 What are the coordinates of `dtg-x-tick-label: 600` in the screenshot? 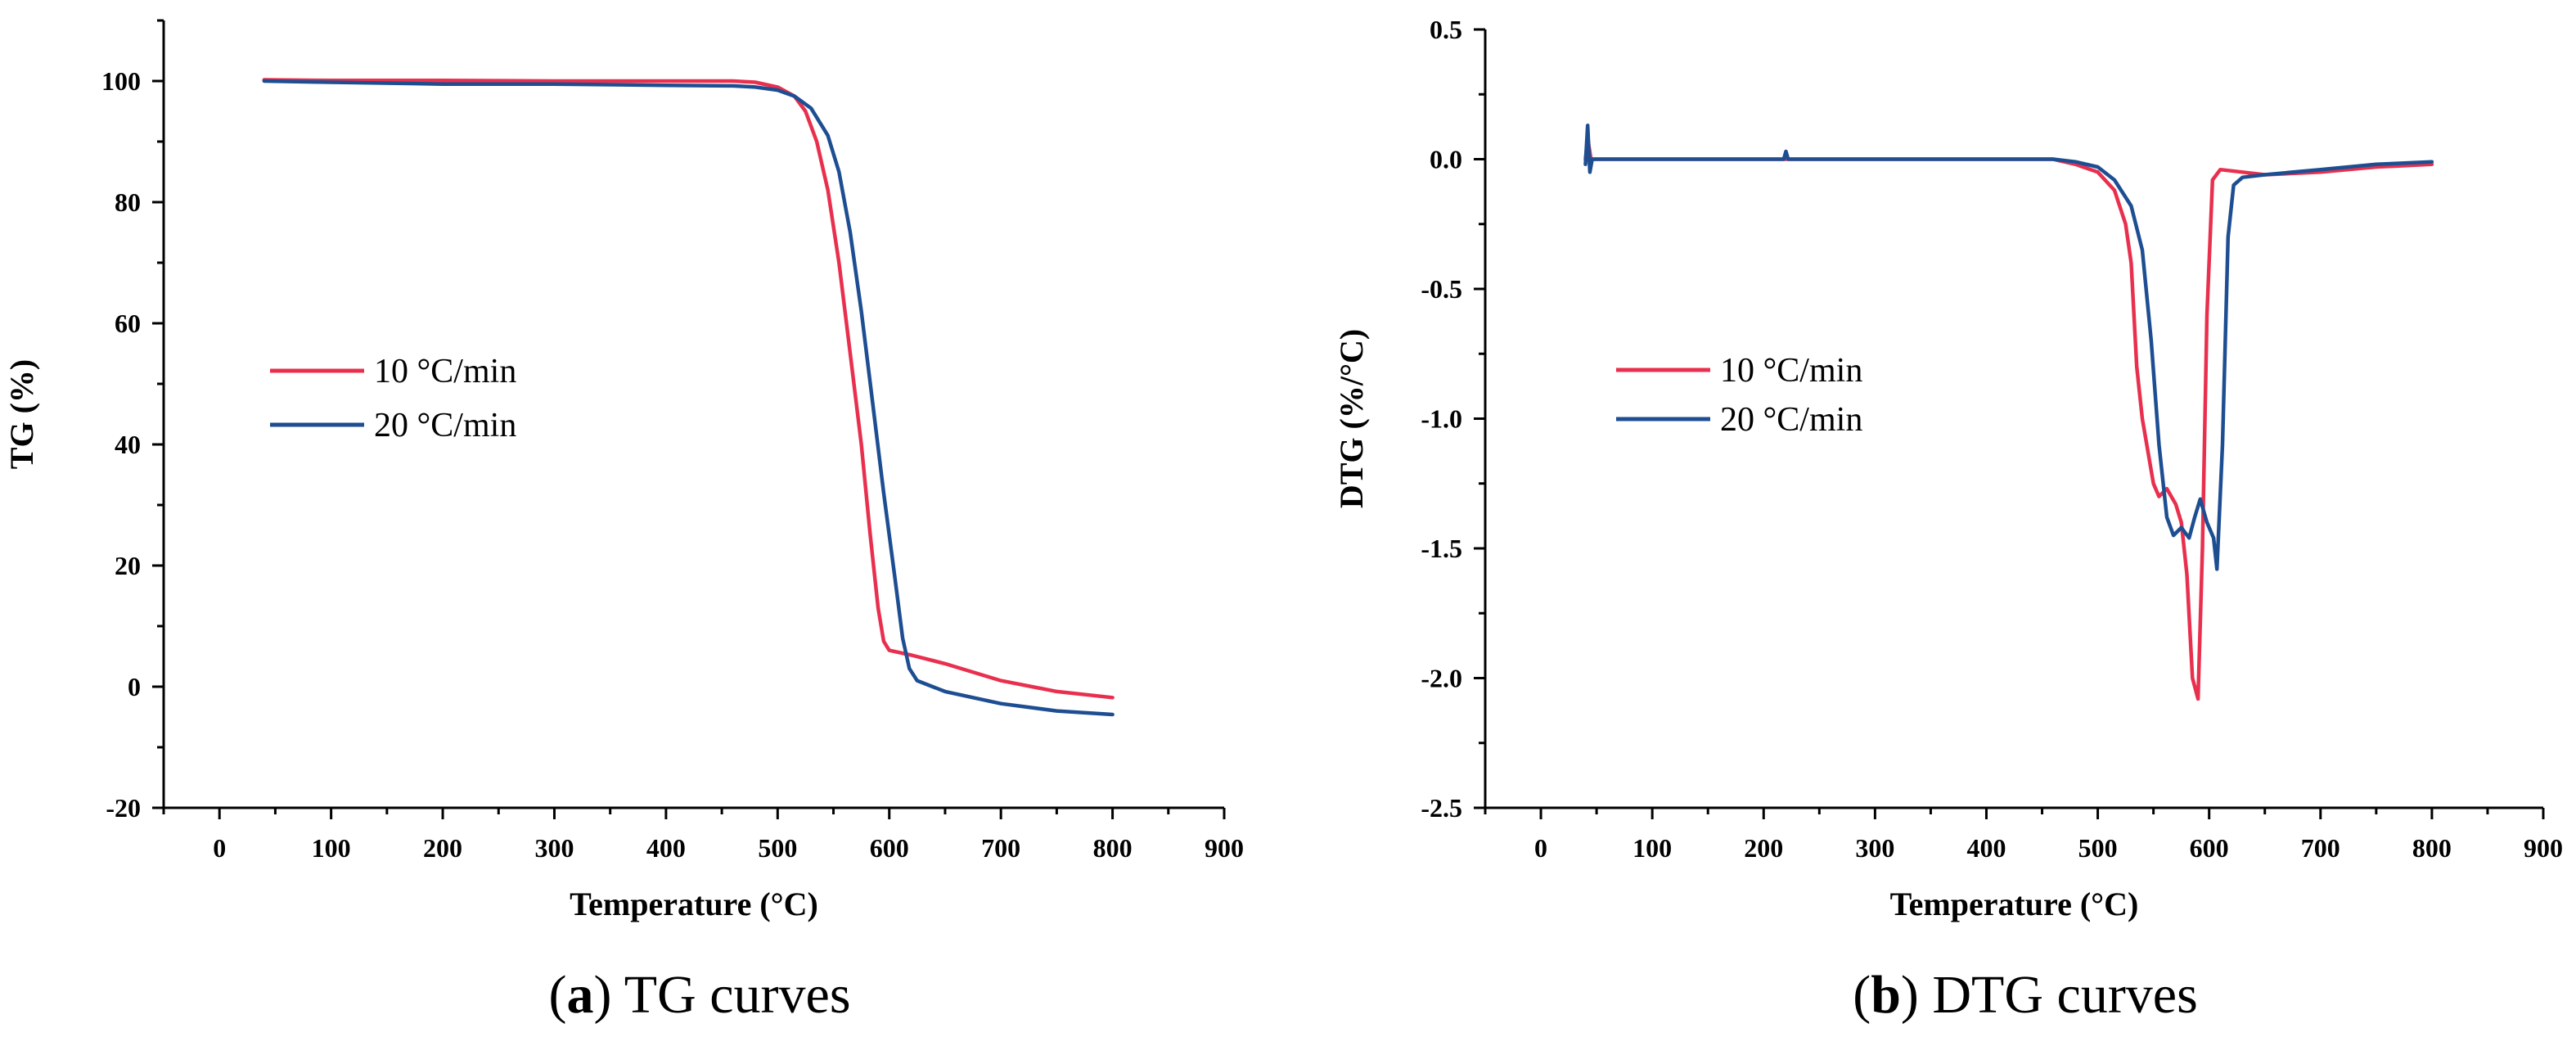 It's located at (2209, 848).